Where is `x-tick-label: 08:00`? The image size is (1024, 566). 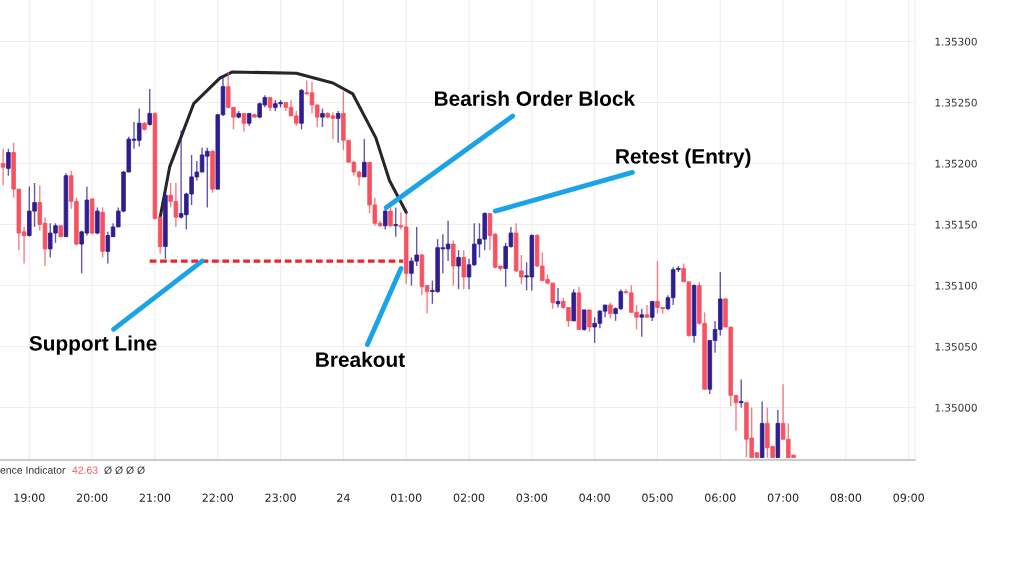
x-tick-label: 08:00 is located at coordinates (846, 497).